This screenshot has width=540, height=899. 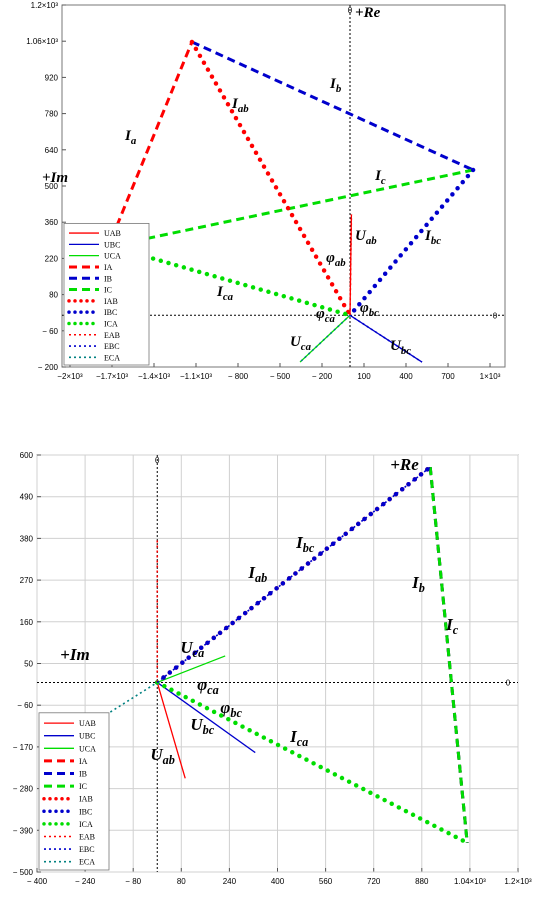 I want to click on y-tick-label: 920, so click(x=52, y=77).